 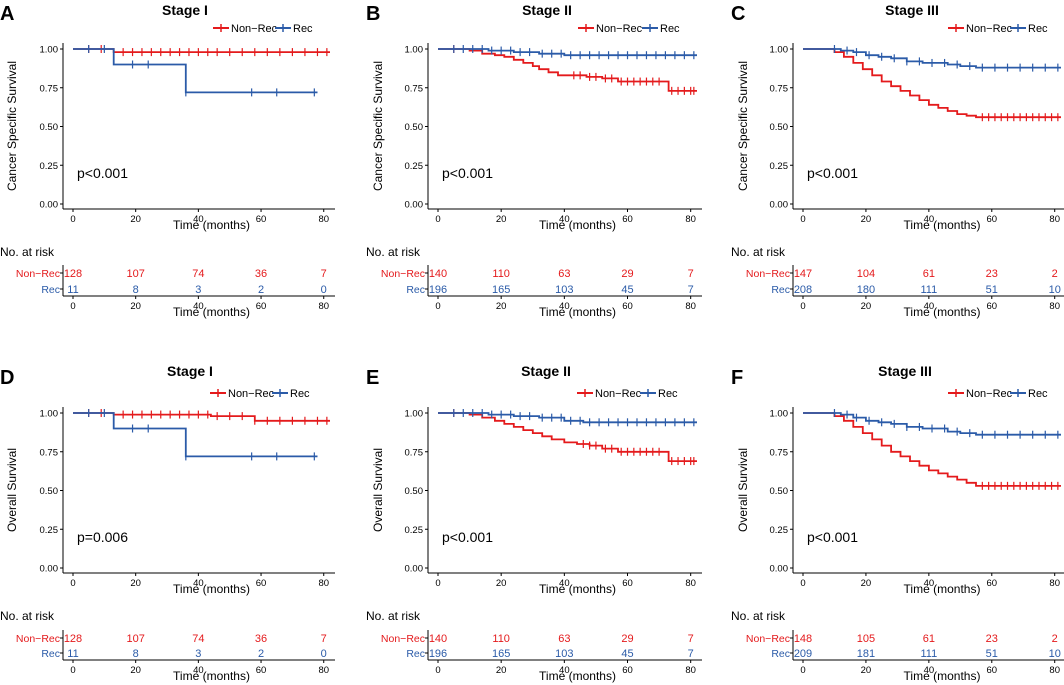 I want to click on x-tick-label: 60, so click(x=991, y=583).